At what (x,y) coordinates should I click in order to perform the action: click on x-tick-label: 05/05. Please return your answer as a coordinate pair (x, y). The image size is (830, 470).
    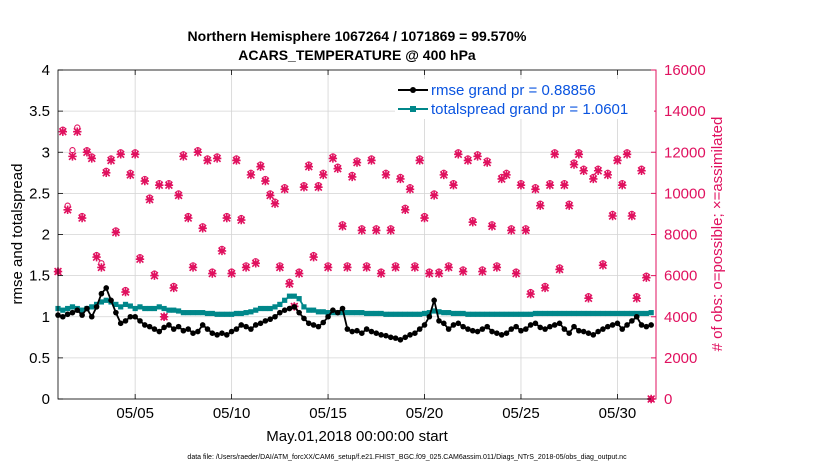
    Looking at the image, I should click on (135, 413).